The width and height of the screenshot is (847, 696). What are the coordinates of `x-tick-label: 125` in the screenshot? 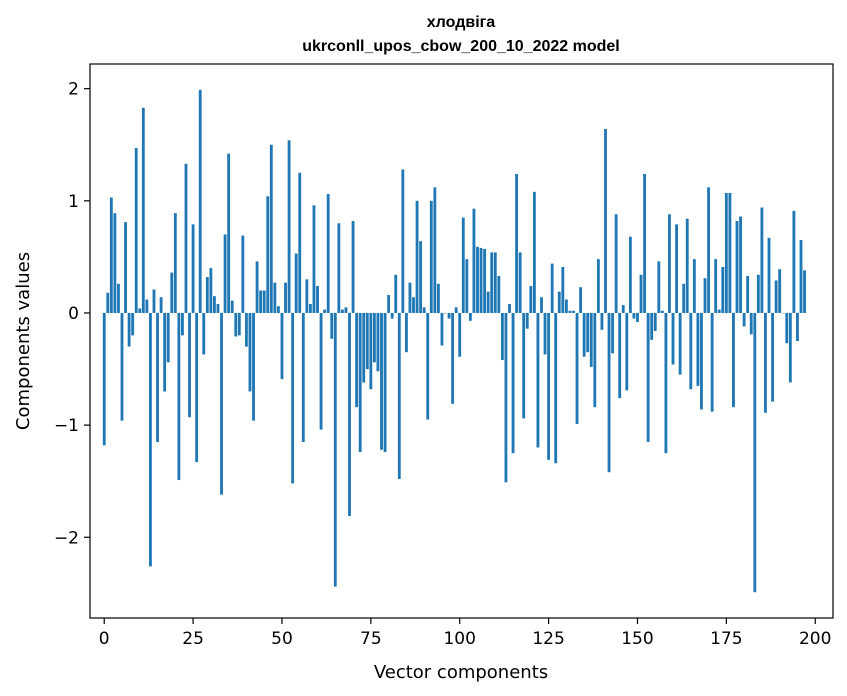 It's located at (548, 639).